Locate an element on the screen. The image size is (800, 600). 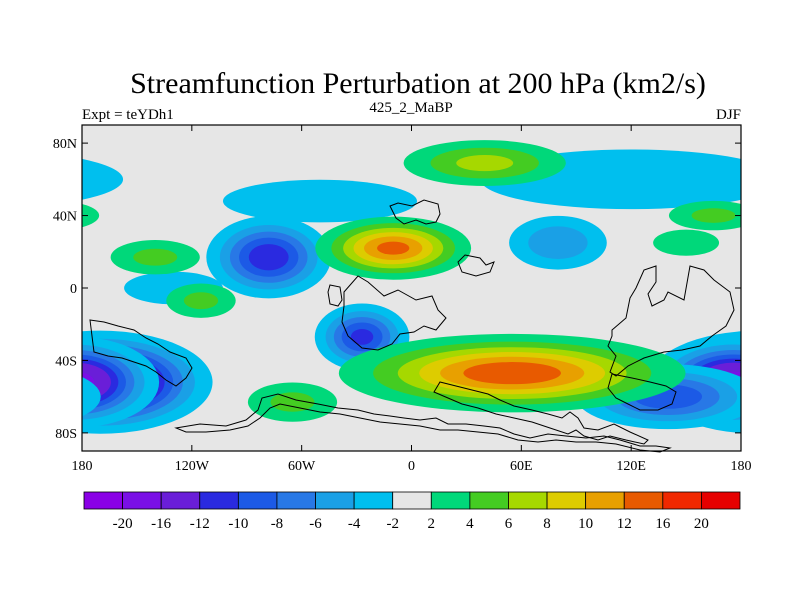
feature-high-pac-s is located at coordinates (201, 300).